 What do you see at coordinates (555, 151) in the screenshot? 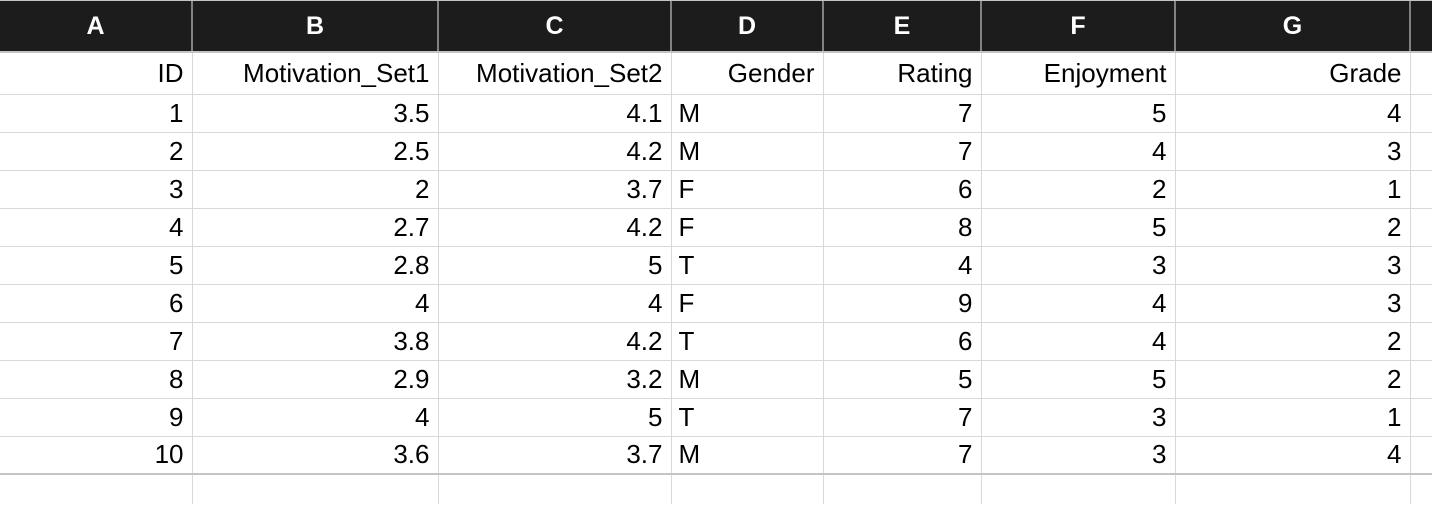
I see `data-cell-C3: 4.2` at bounding box center [555, 151].